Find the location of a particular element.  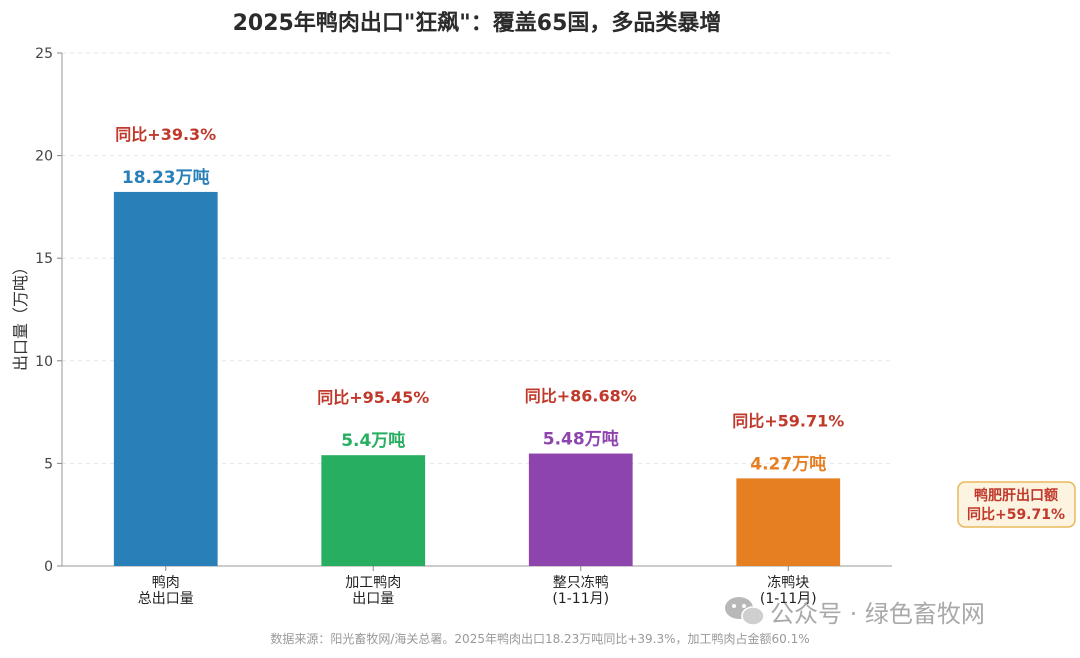

value-label: 5.48万吨 is located at coordinates (581, 439).